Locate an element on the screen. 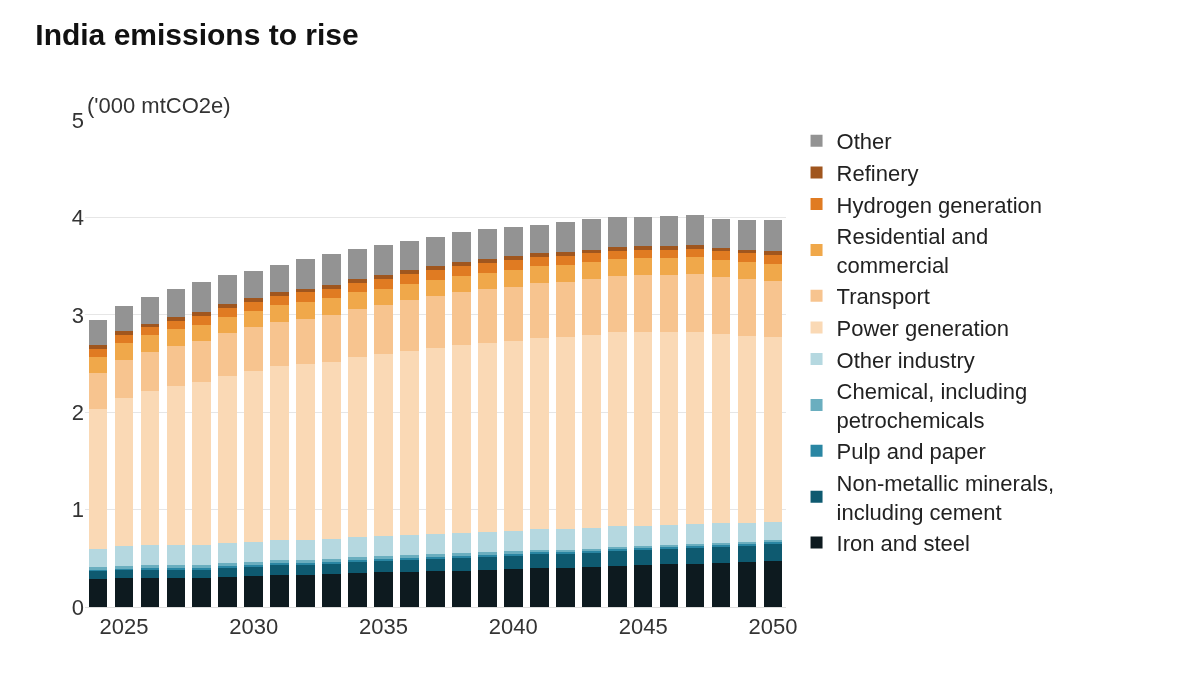  y-tick-label: 3 is located at coordinates (77, 315).